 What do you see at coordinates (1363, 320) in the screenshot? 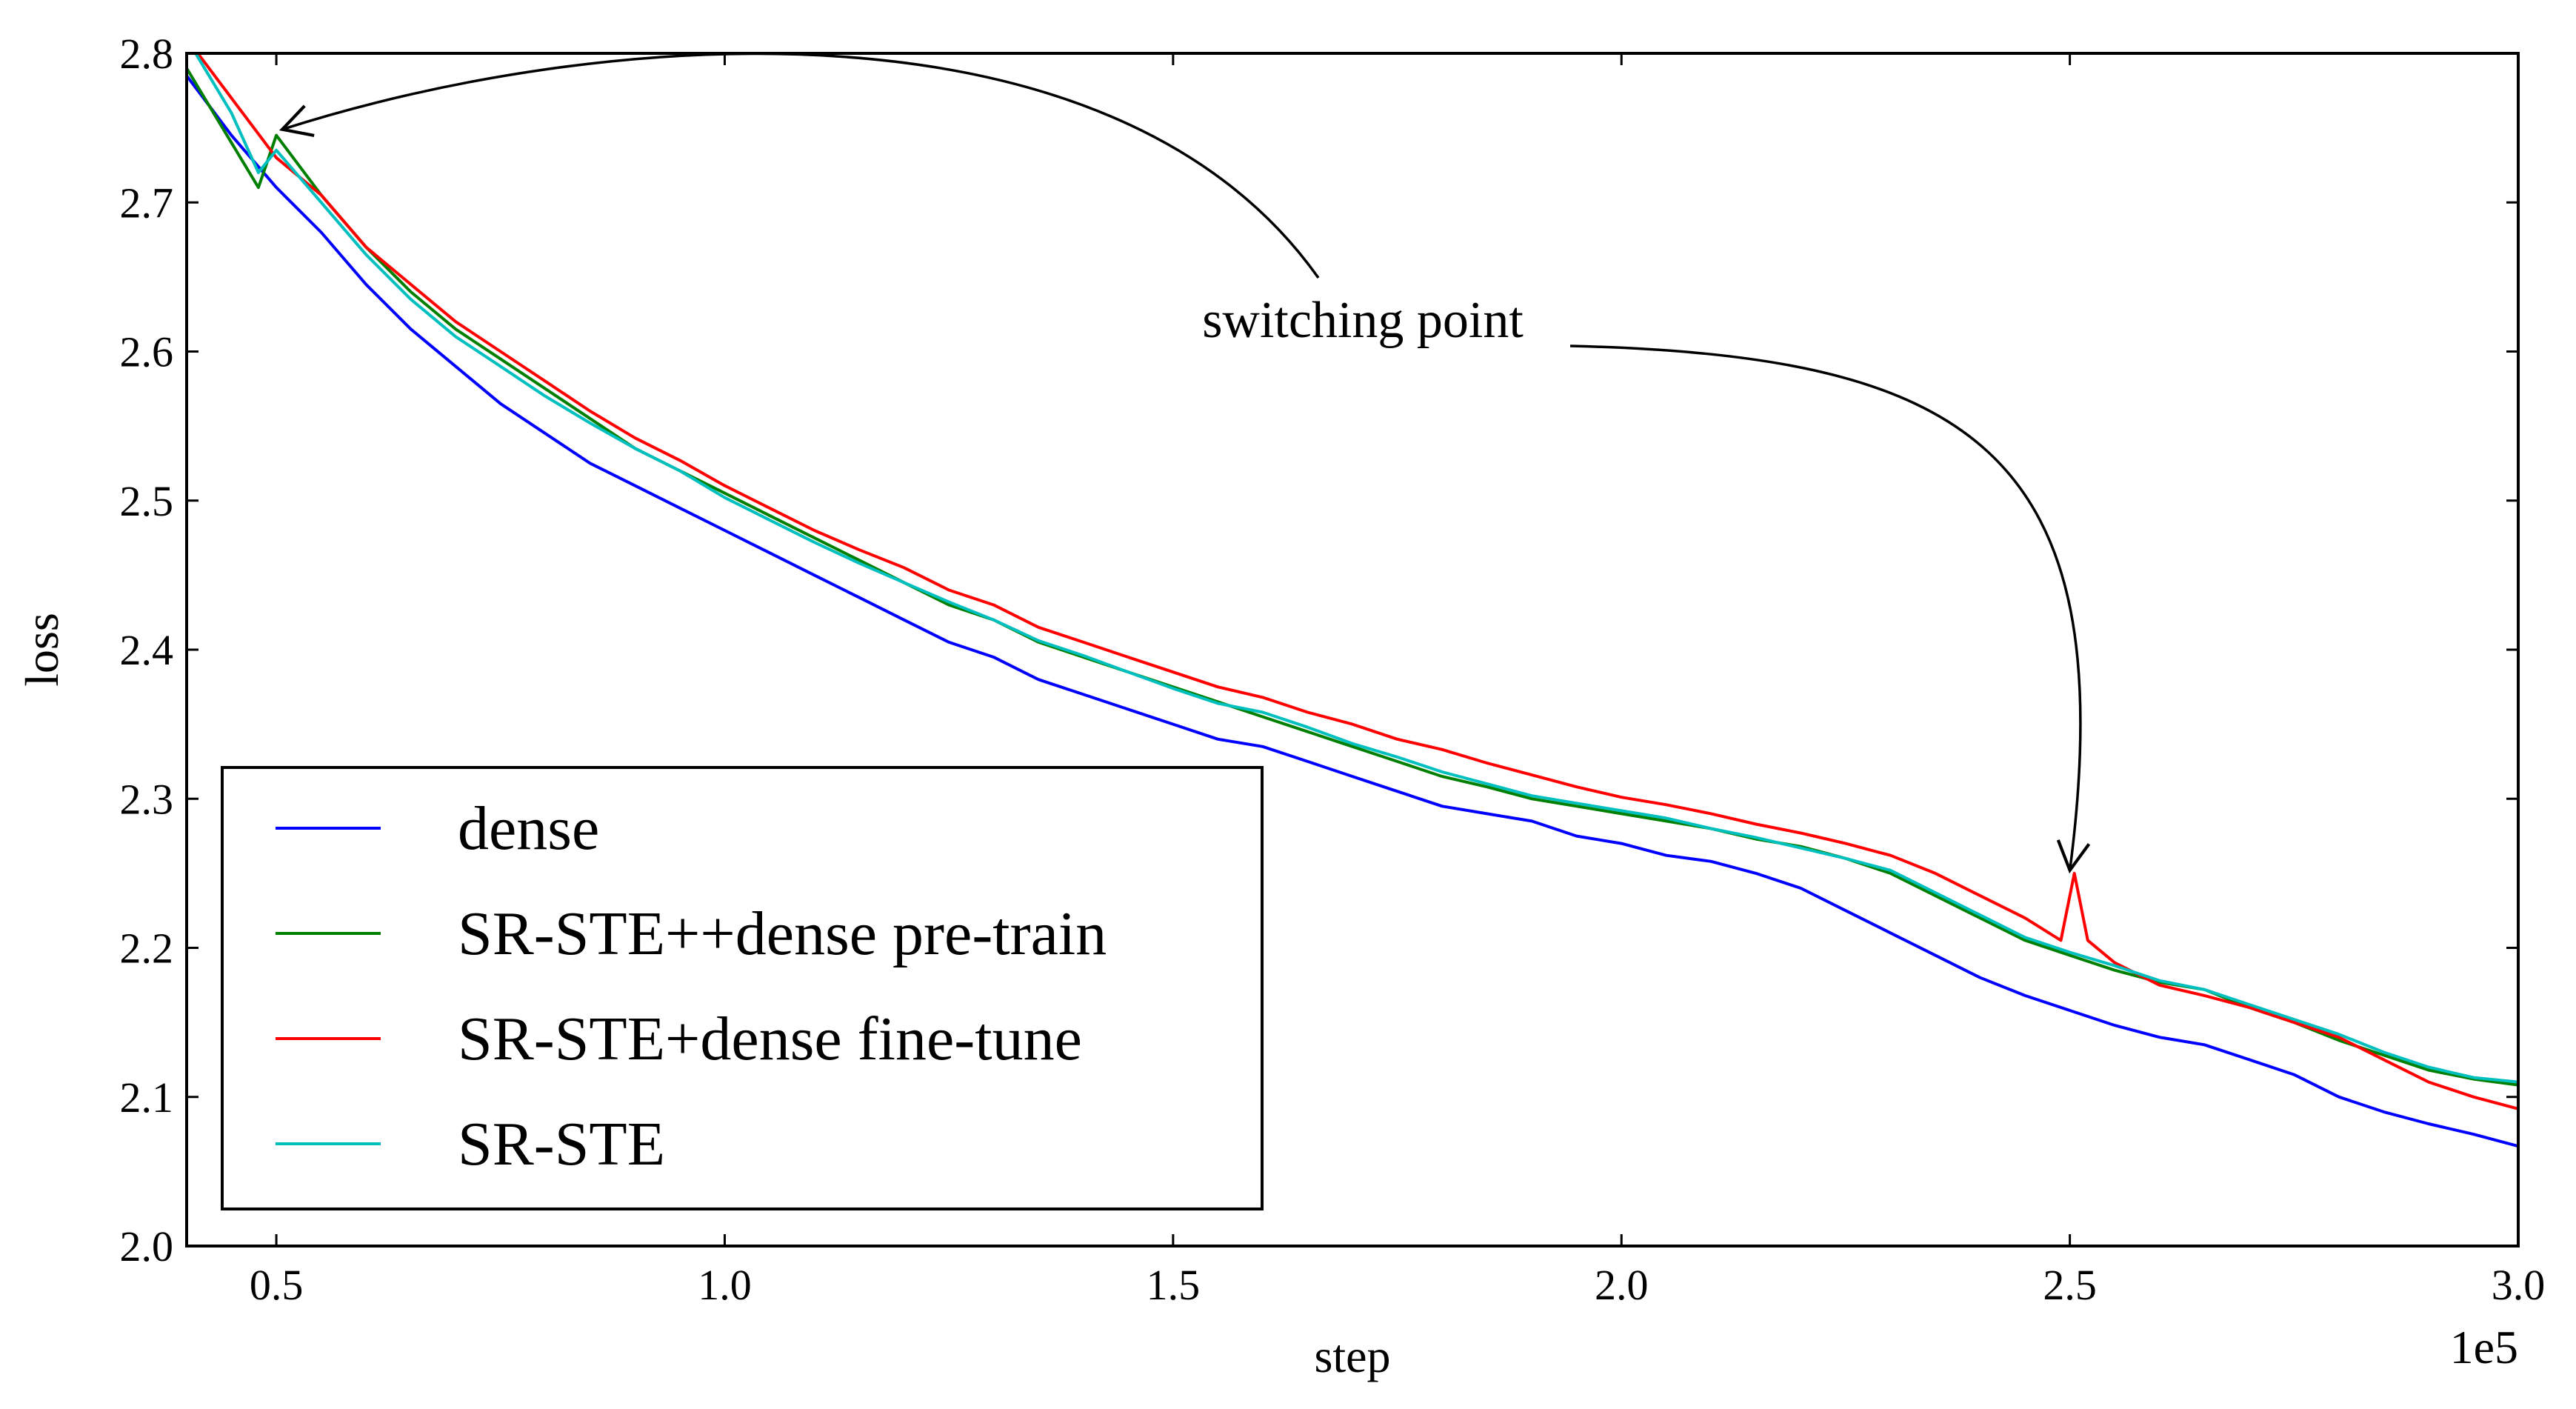
I see `annotation-switching-point: switching point` at bounding box center [1363, 320].